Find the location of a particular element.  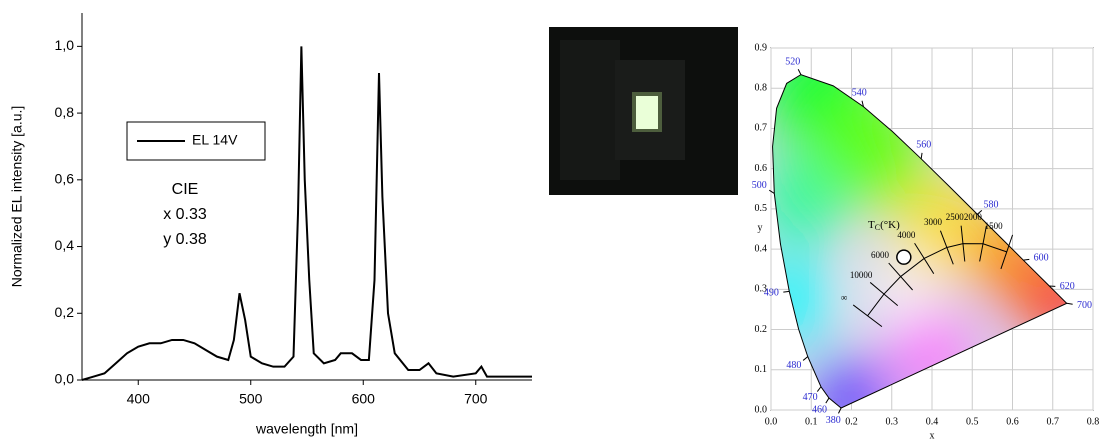

x-tick-label: 0.2 is located at coordinates (851, 421).